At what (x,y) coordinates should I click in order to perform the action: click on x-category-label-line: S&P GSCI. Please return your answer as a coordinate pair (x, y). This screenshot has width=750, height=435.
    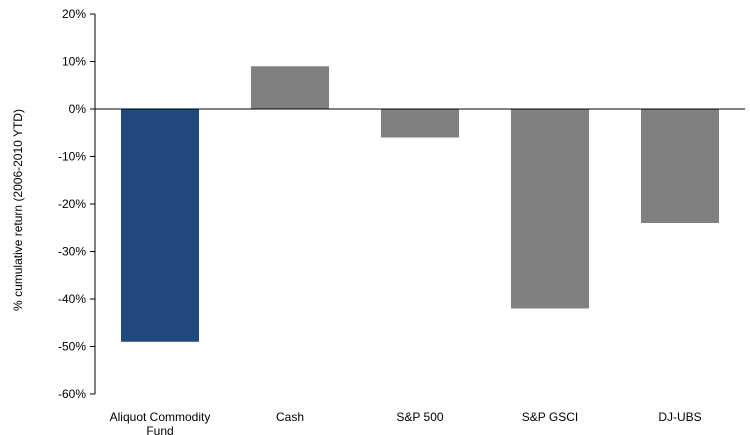
    Looking at the image, I should click on (550, 417).